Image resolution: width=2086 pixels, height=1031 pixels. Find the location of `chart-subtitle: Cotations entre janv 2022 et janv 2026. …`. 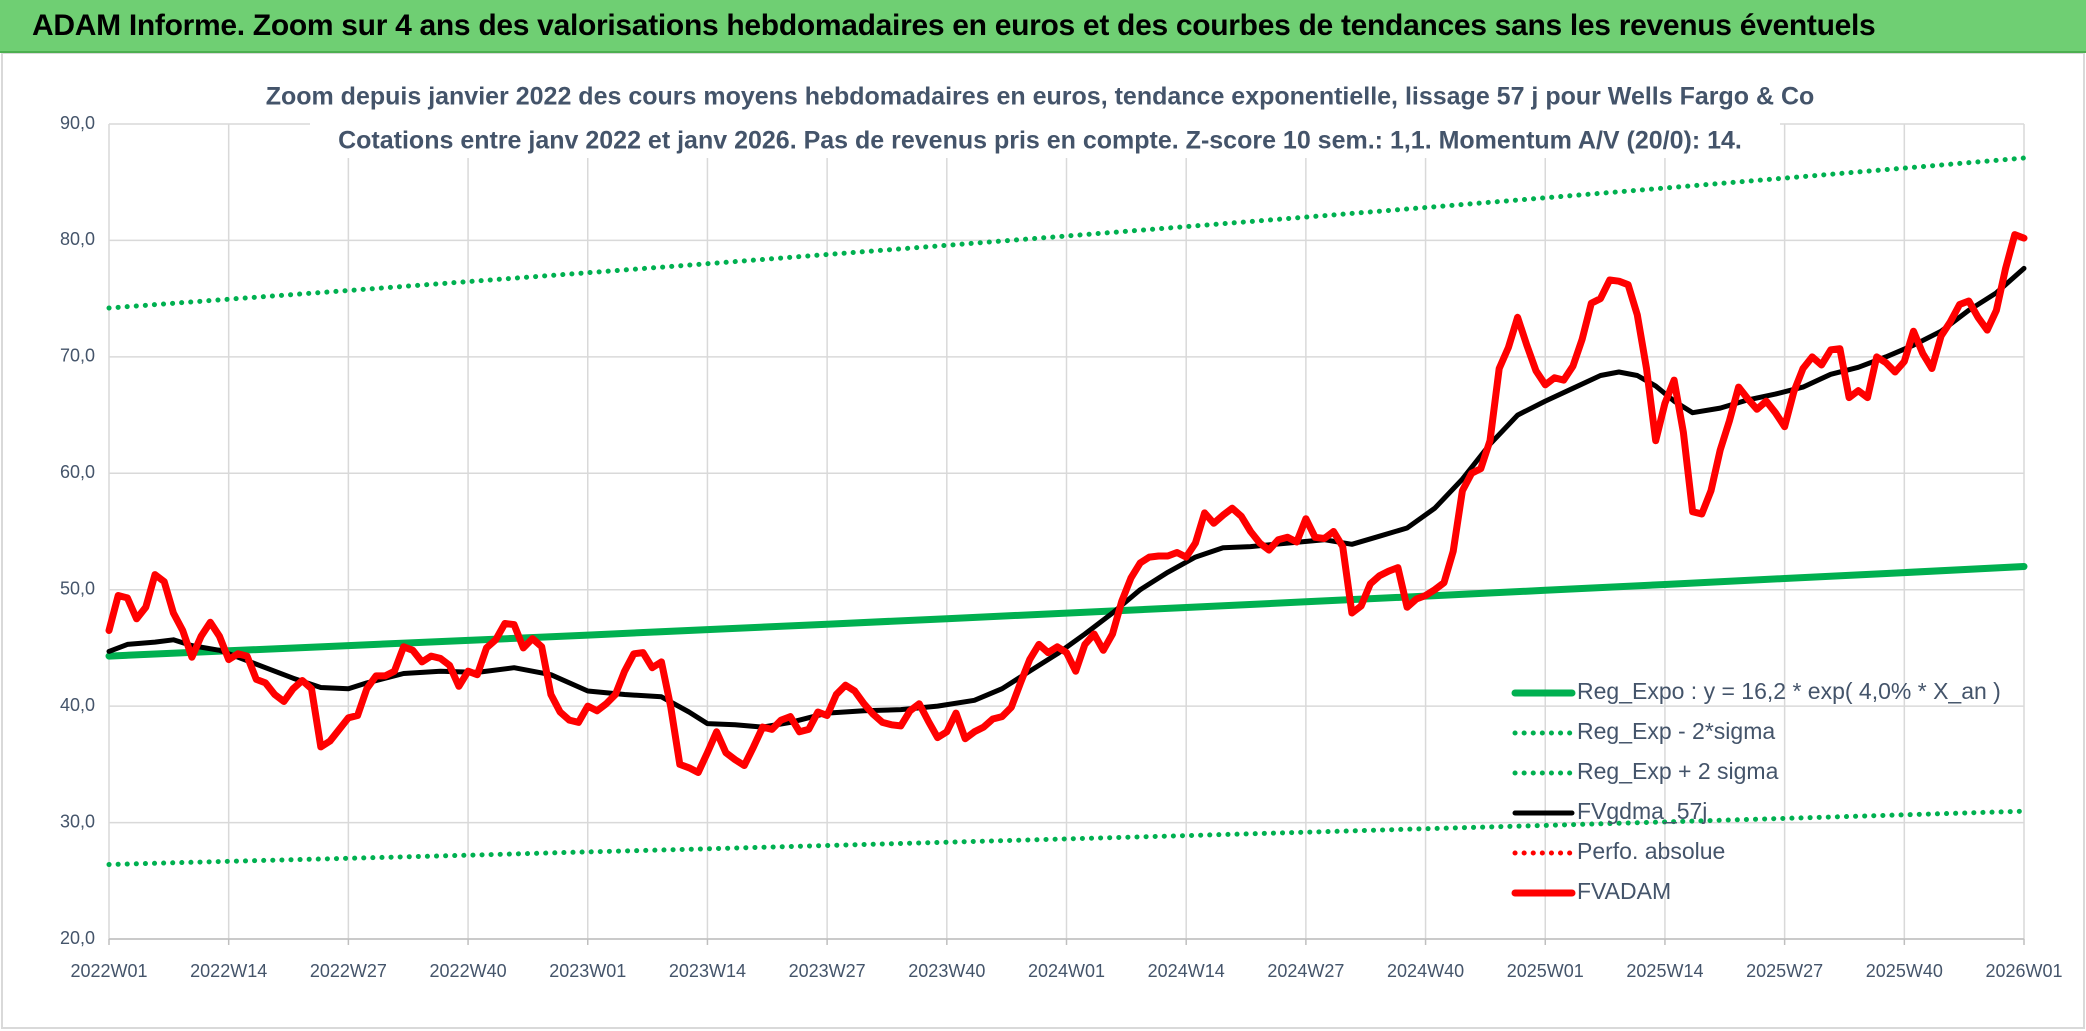

chart-subtitle: Cotations entre janv 2022 et janv 2026. … is located at coordinates (1040, 141).